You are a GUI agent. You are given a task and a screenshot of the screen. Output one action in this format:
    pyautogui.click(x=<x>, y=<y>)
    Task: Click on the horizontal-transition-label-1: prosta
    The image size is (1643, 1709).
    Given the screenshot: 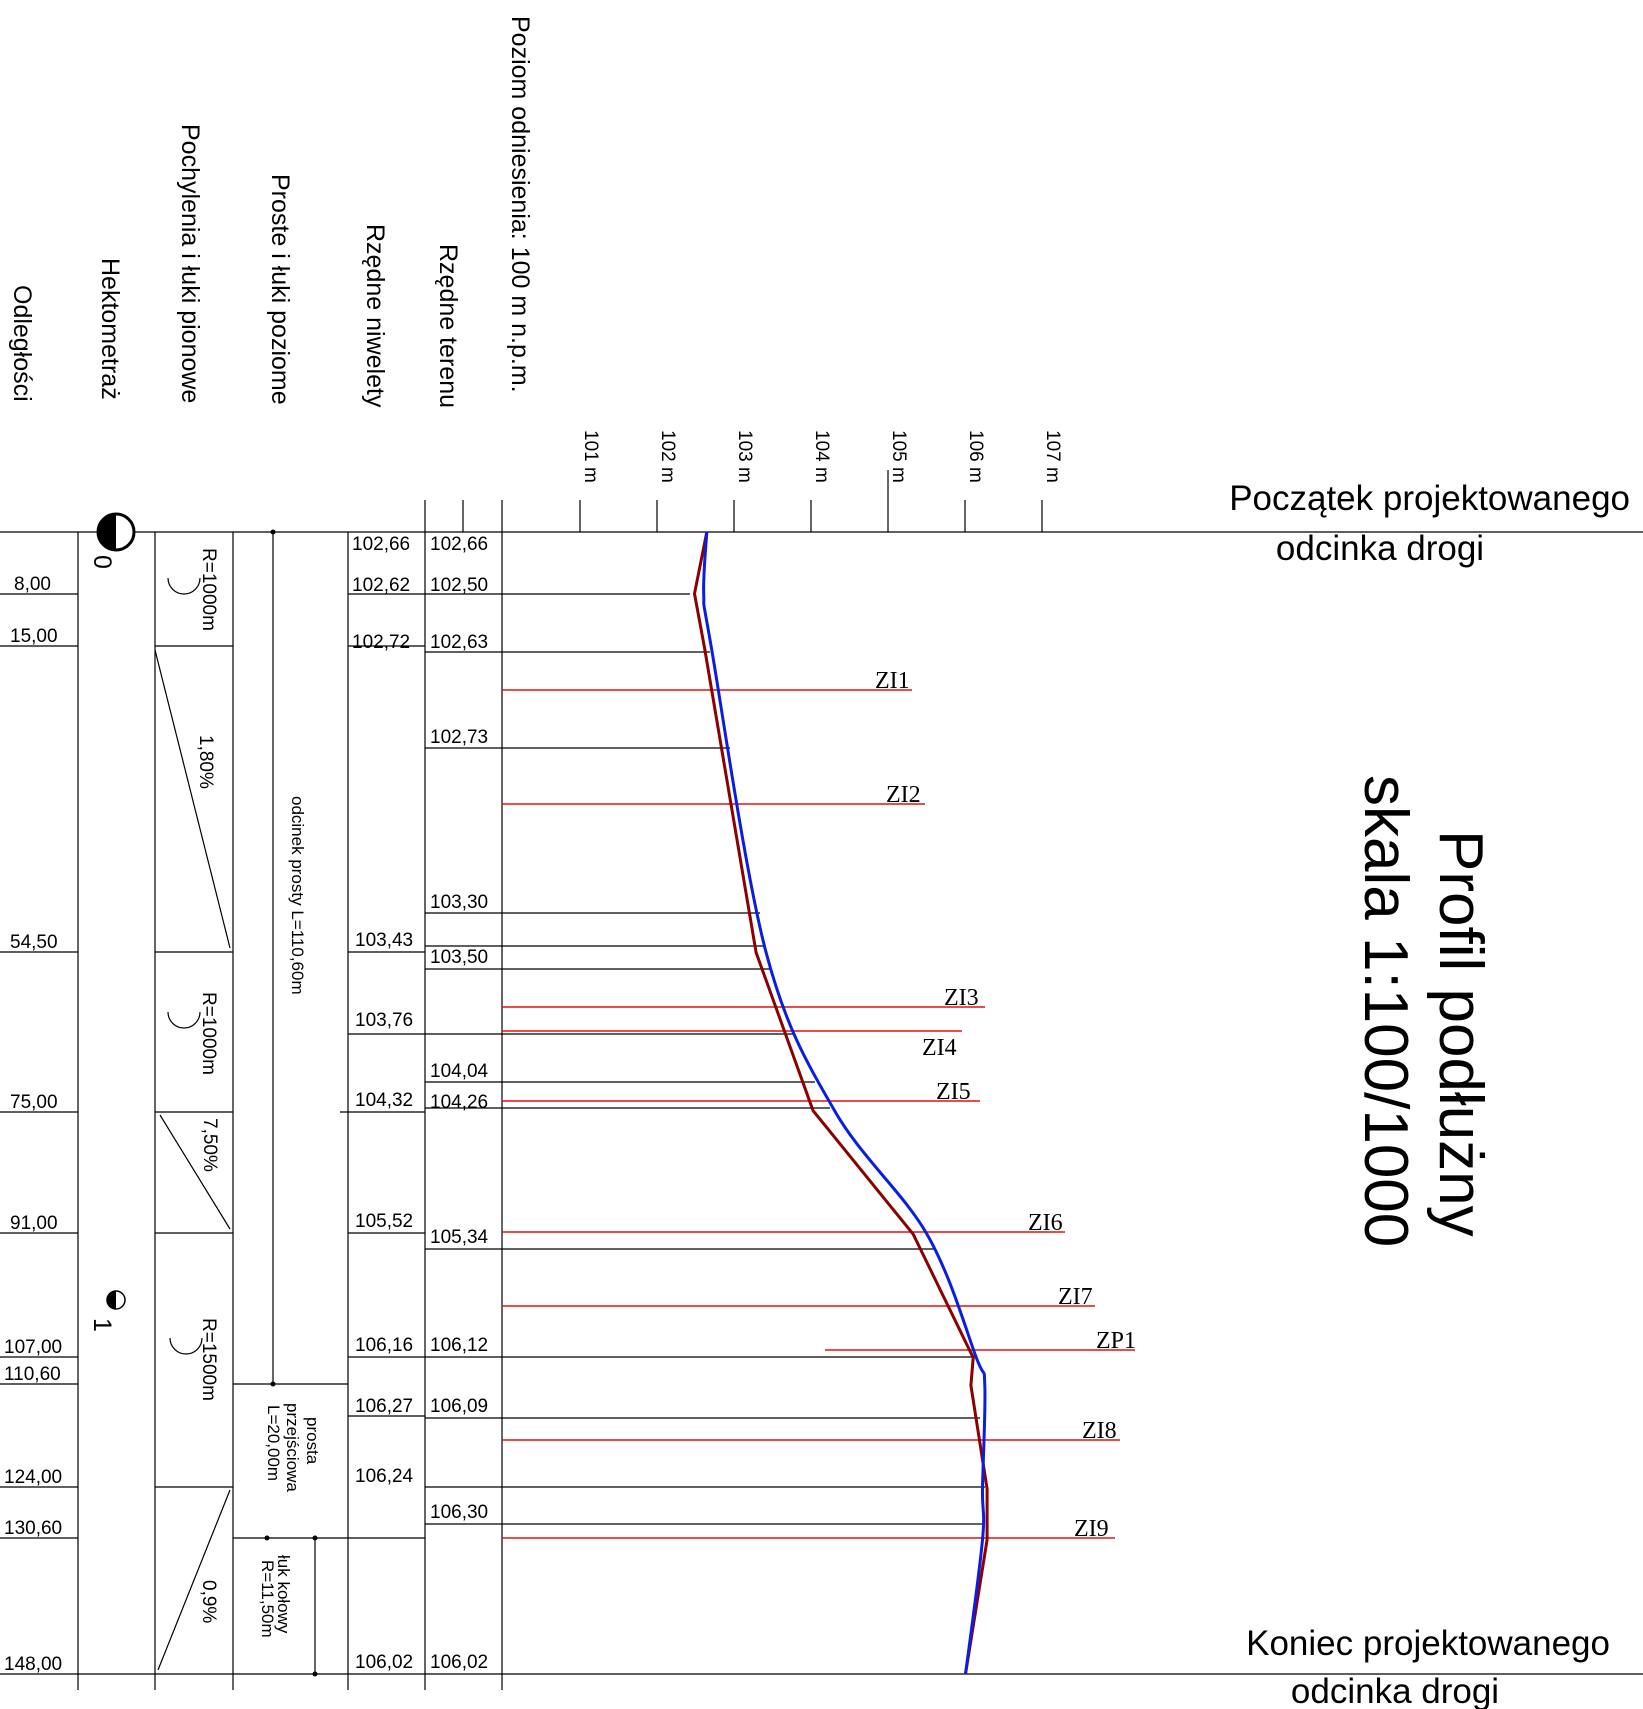 What is the action you would take?
    pyautogui.click(x=312, y=1441)
    